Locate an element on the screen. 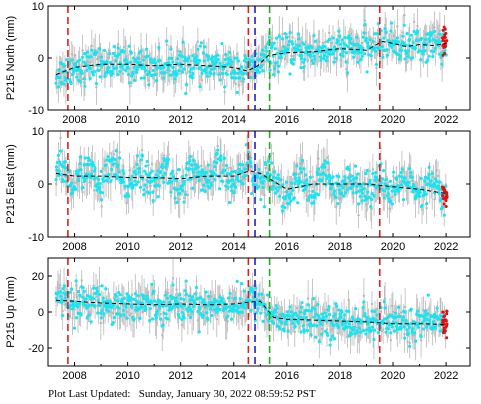 Image resolution: width=481 pixels, height=404 pixels. y-tick-label: -20 is located at coordinates (36, 349).